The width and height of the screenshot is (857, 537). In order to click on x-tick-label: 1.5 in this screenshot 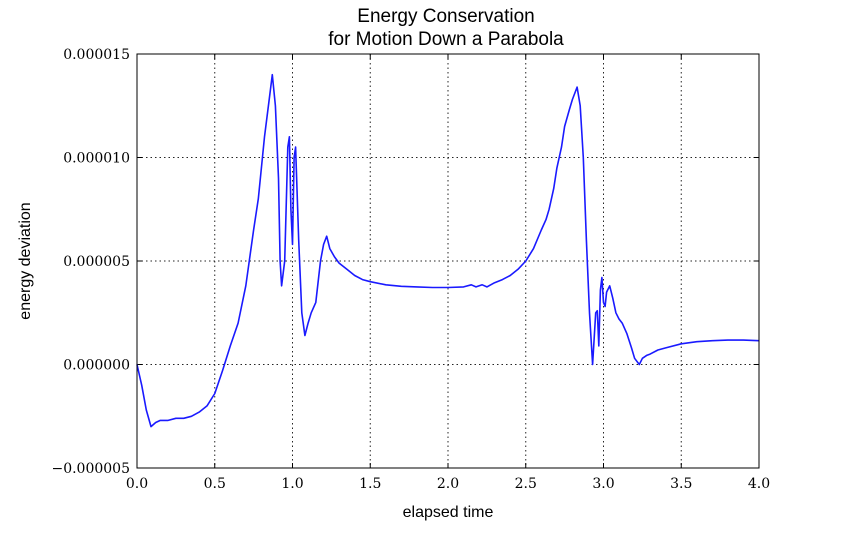, I will do `click(370, 484)`.